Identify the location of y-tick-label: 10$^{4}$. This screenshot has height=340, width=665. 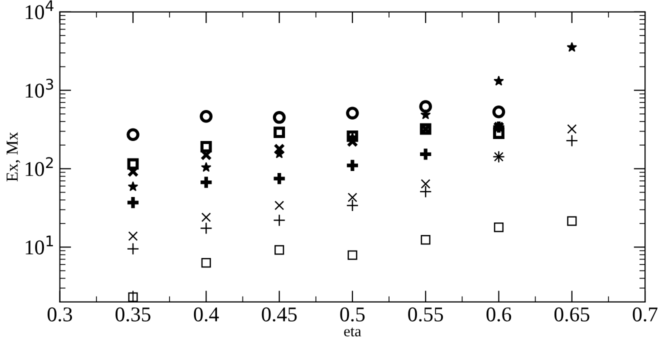
(40, 10).